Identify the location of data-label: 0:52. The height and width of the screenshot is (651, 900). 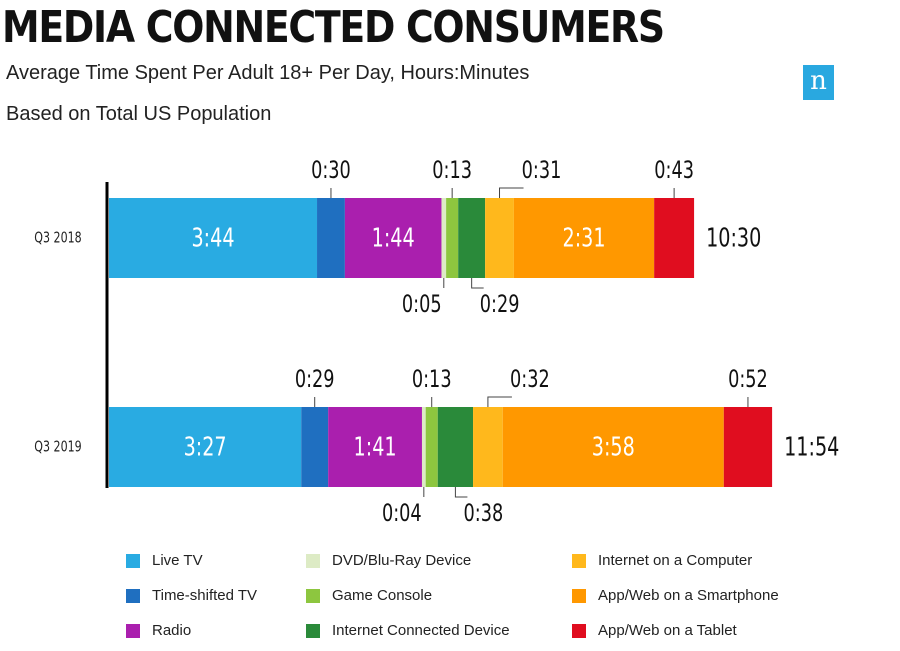
(748, 379).